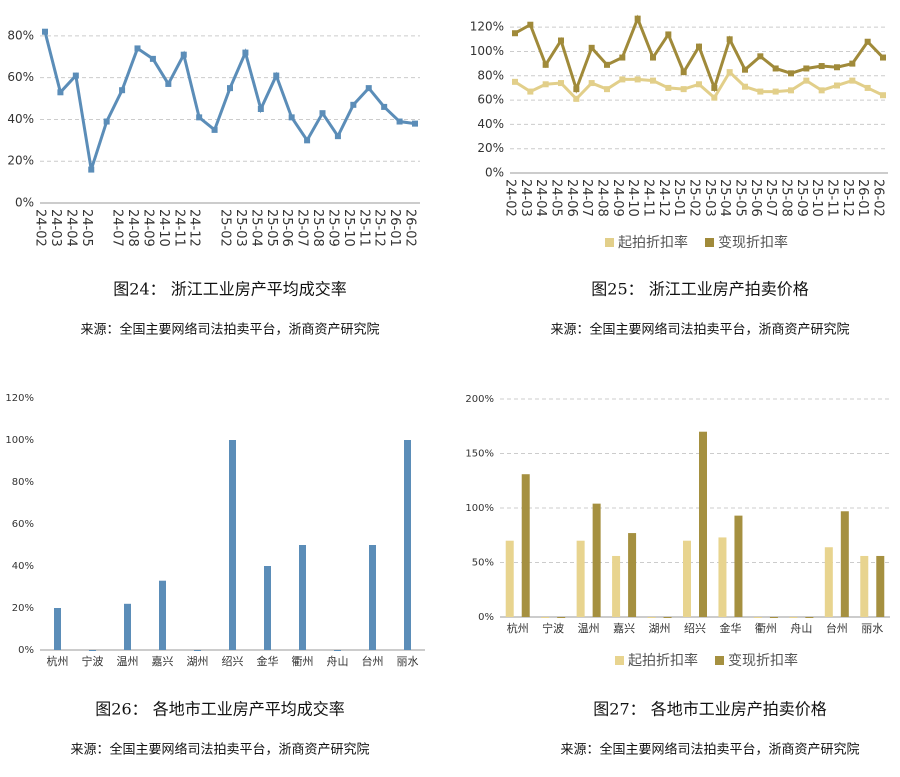 The width and height of the screenshot is (900, 777). Describe the element at coordinates (648, 198) in the screenshot. I see `x-tick-label: 24-11` at that location.